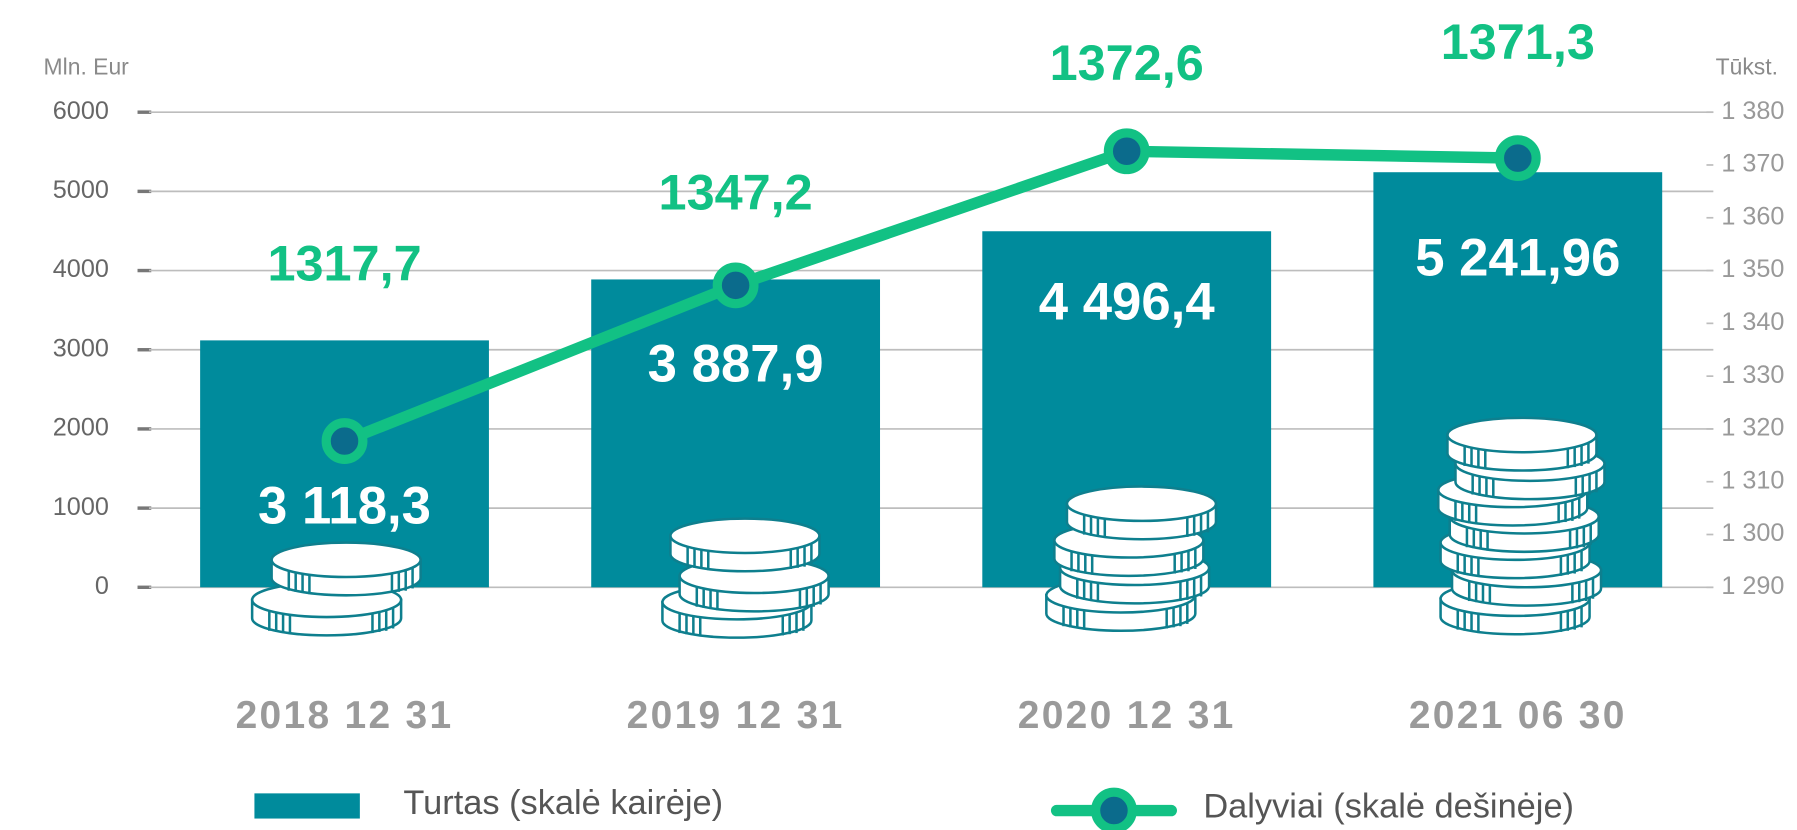 This screenshot has height=830, width=1797. I want to click on bar-value-label: 5 241,96, so click(1517, 257).